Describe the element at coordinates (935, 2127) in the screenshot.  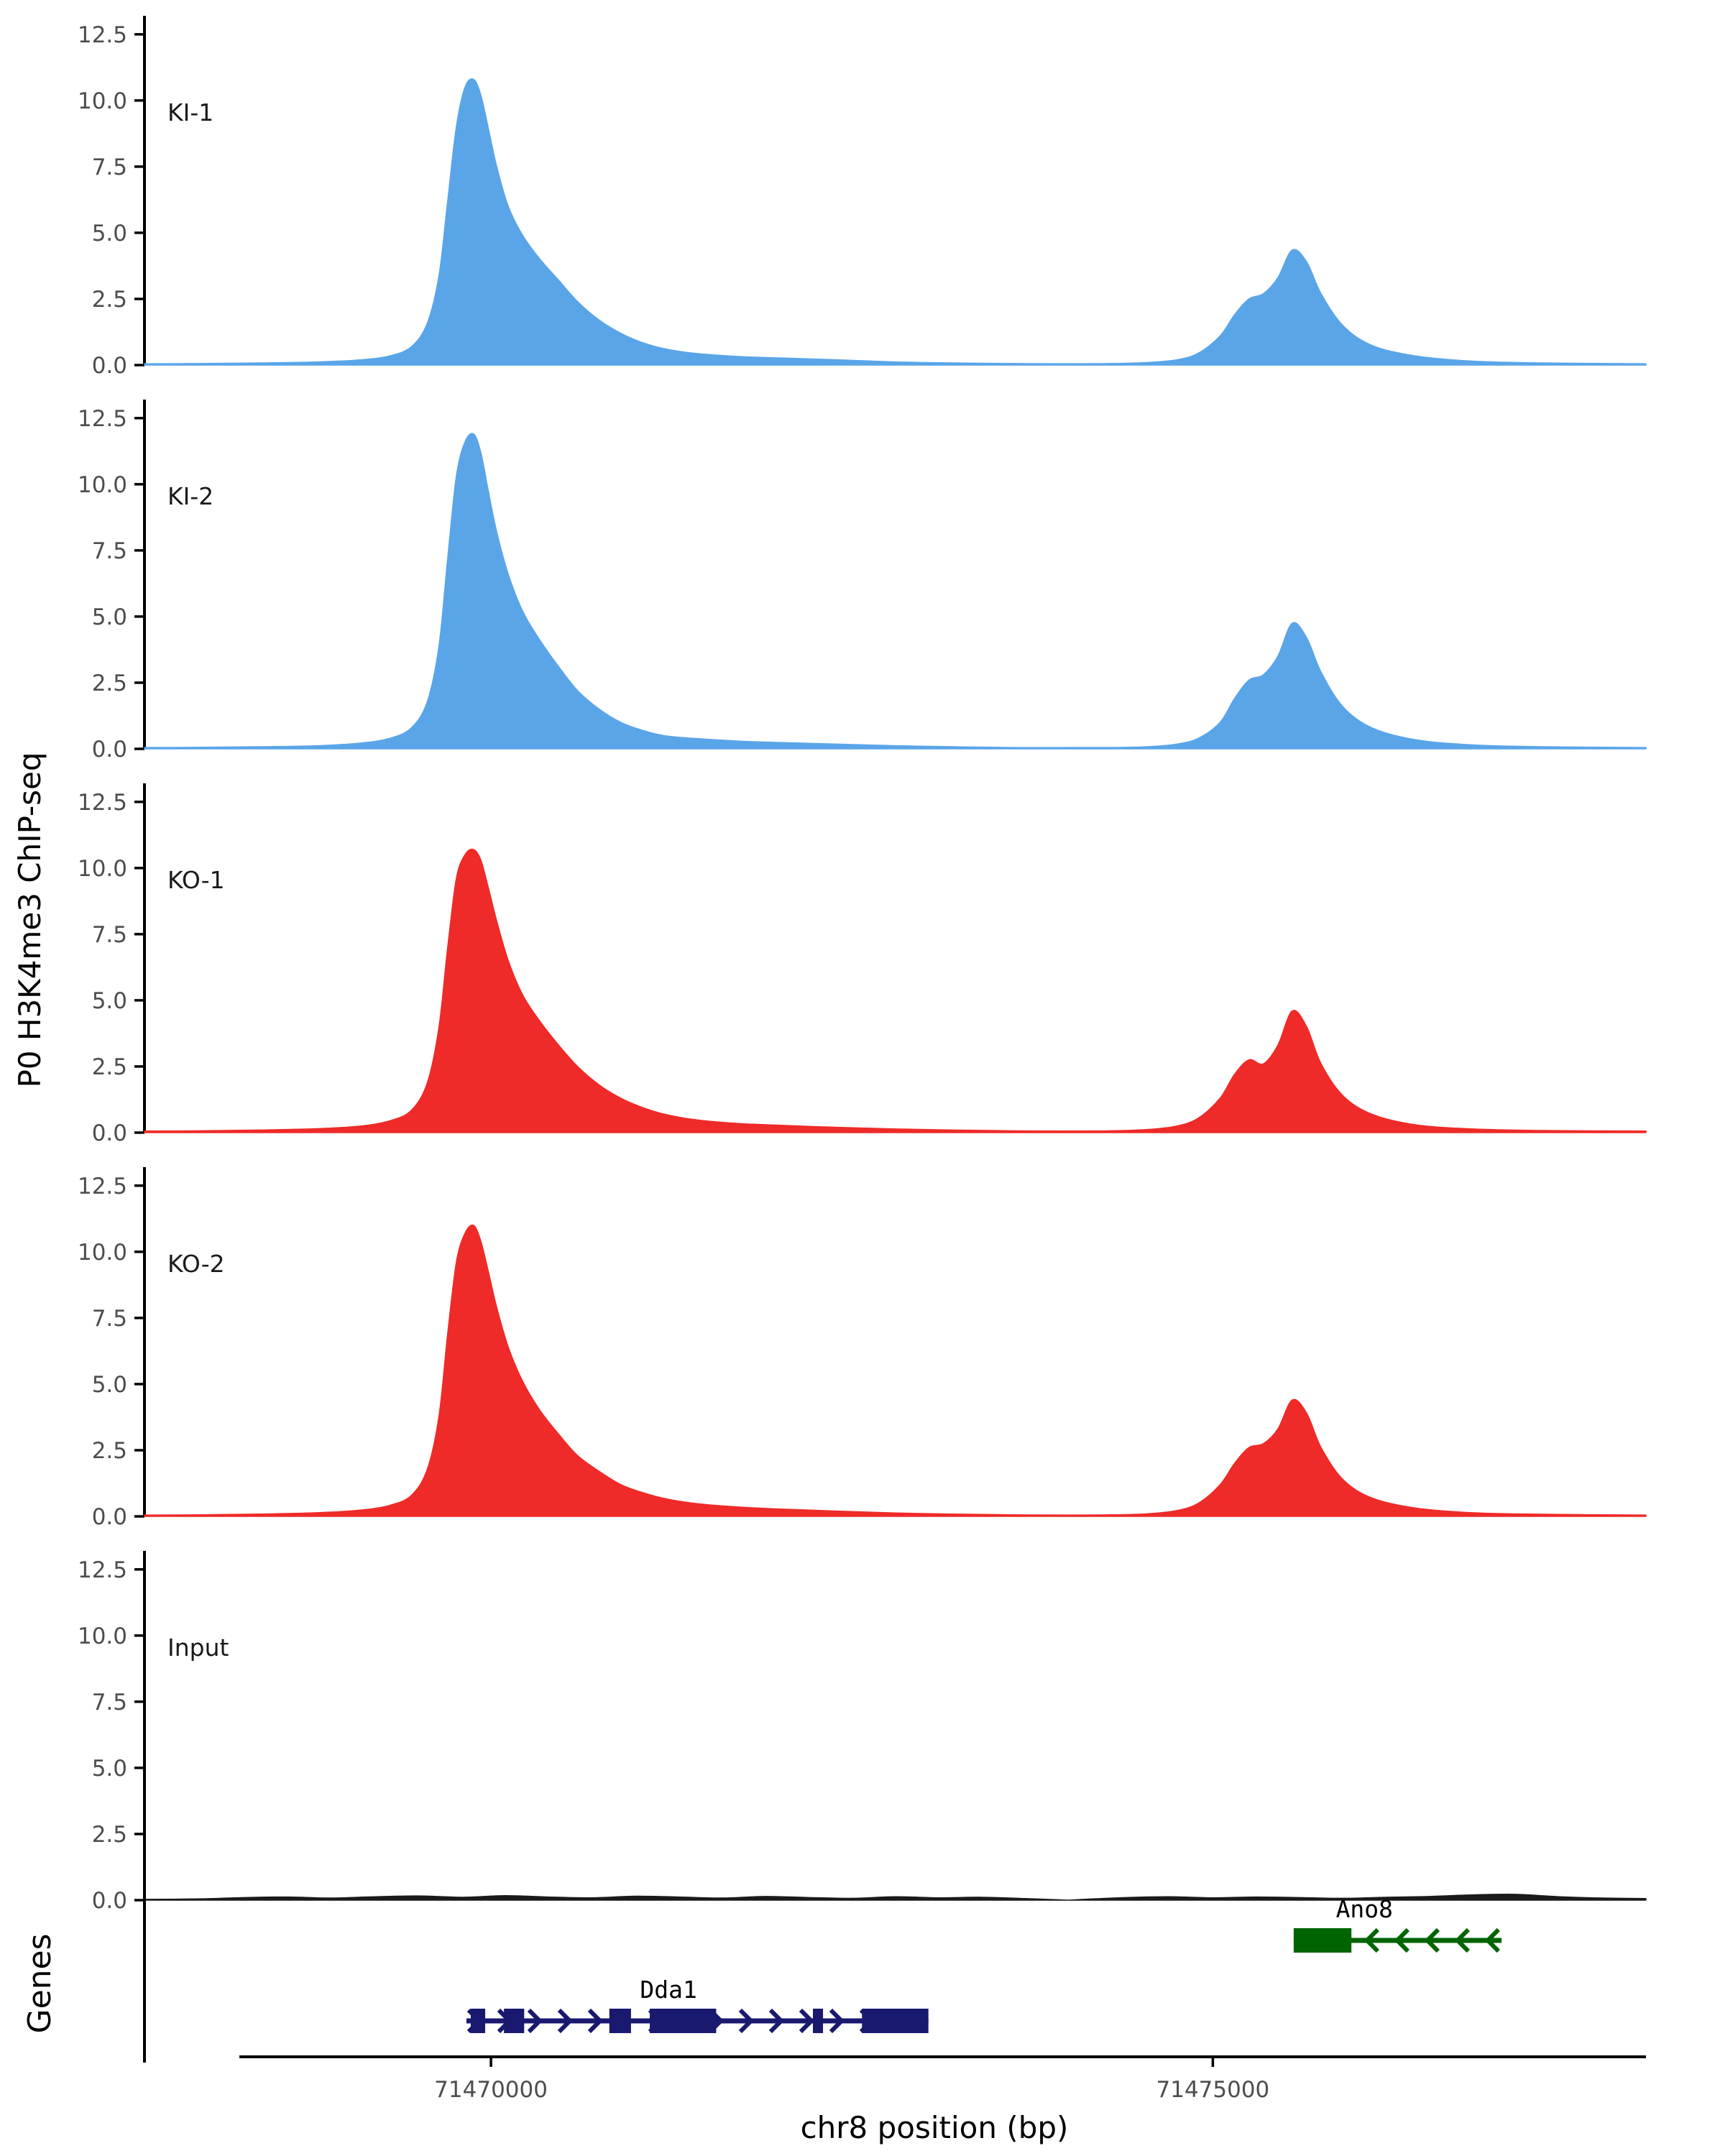
I see `x-axis-title: chr8 position (bp)` at that location.